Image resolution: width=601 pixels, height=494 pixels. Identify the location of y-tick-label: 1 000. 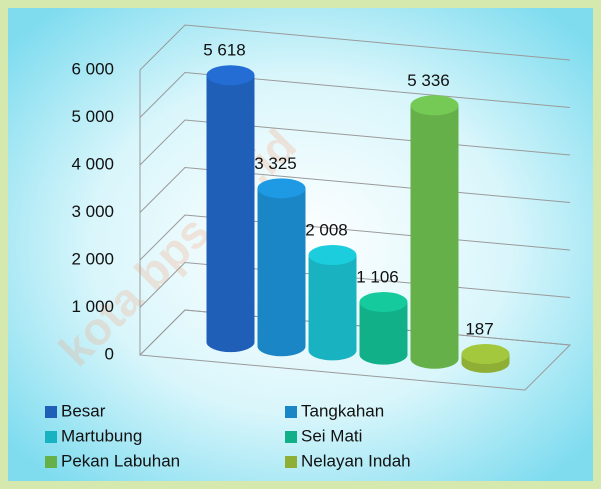
(92, 306).